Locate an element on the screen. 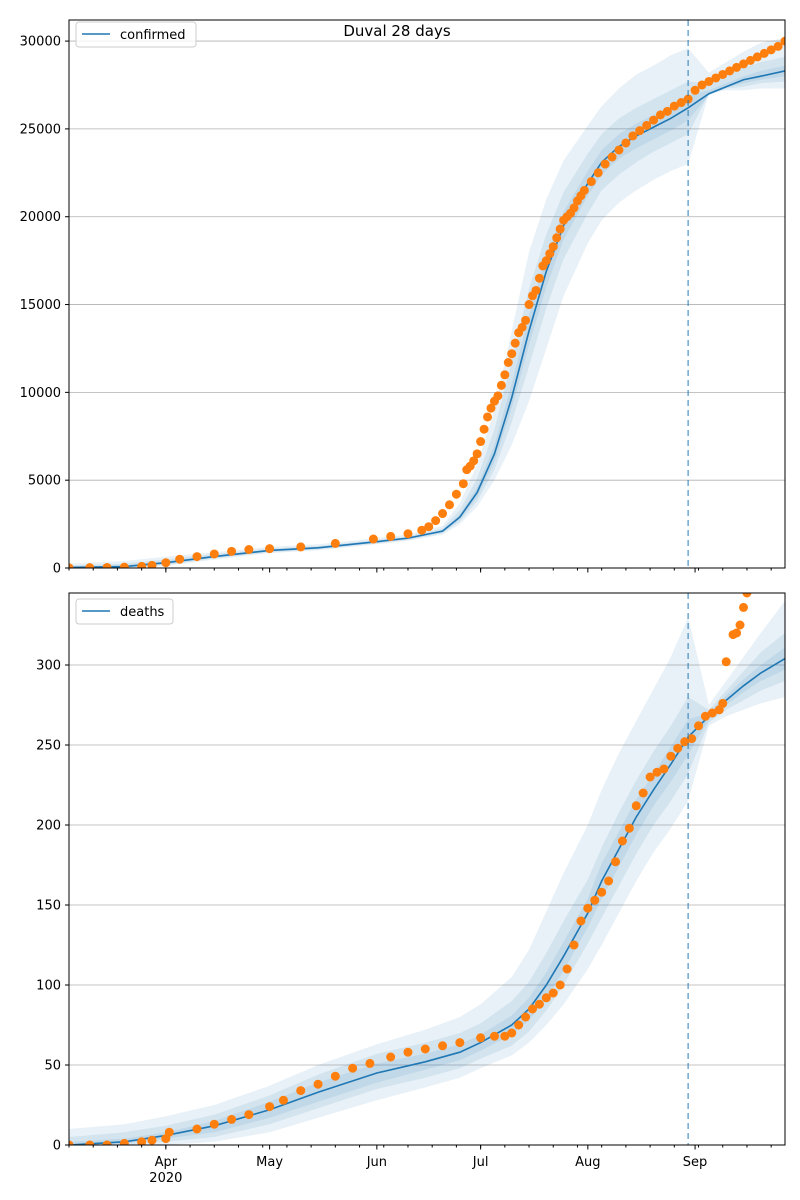 The height and width of the screenshot is (1200, 800). top-legend-box is located at coordinates (136, 34).